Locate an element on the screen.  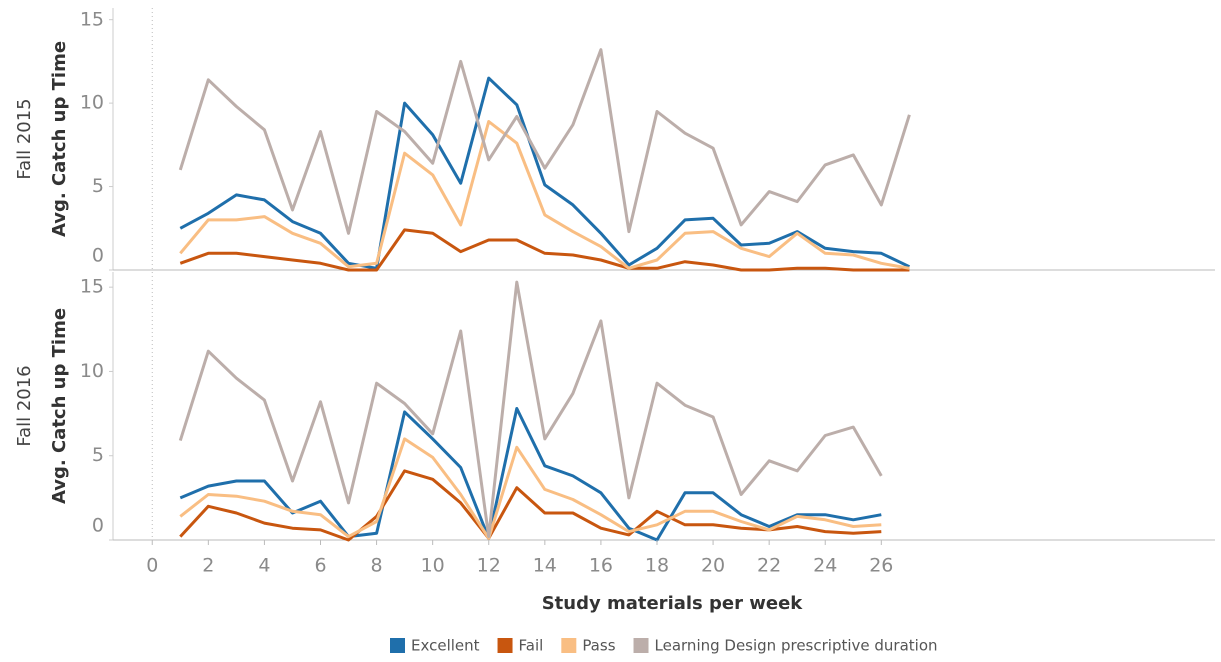
x-tick-label: 24 is located at coordinates (825, 566).